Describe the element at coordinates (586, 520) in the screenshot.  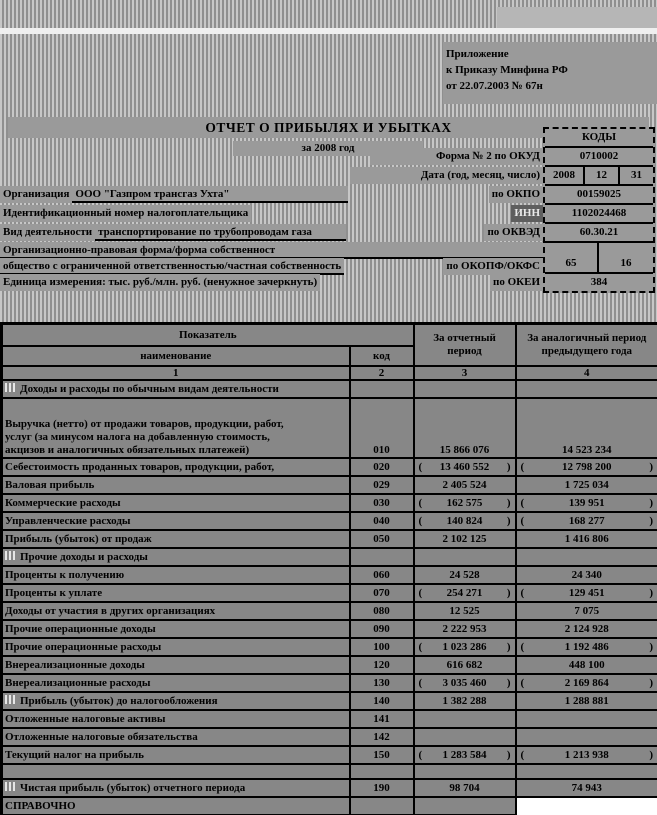
I see `row-value: 168 277` at that location.